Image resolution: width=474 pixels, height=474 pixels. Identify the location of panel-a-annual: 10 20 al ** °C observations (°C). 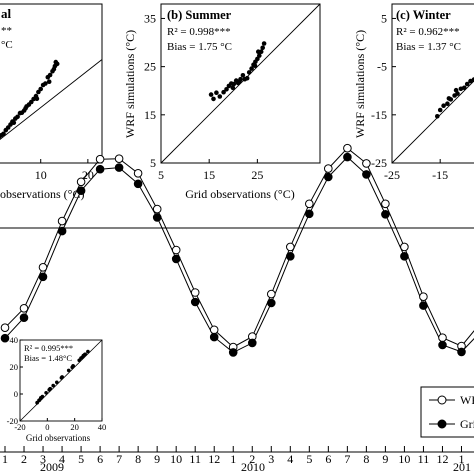
(51, 102).